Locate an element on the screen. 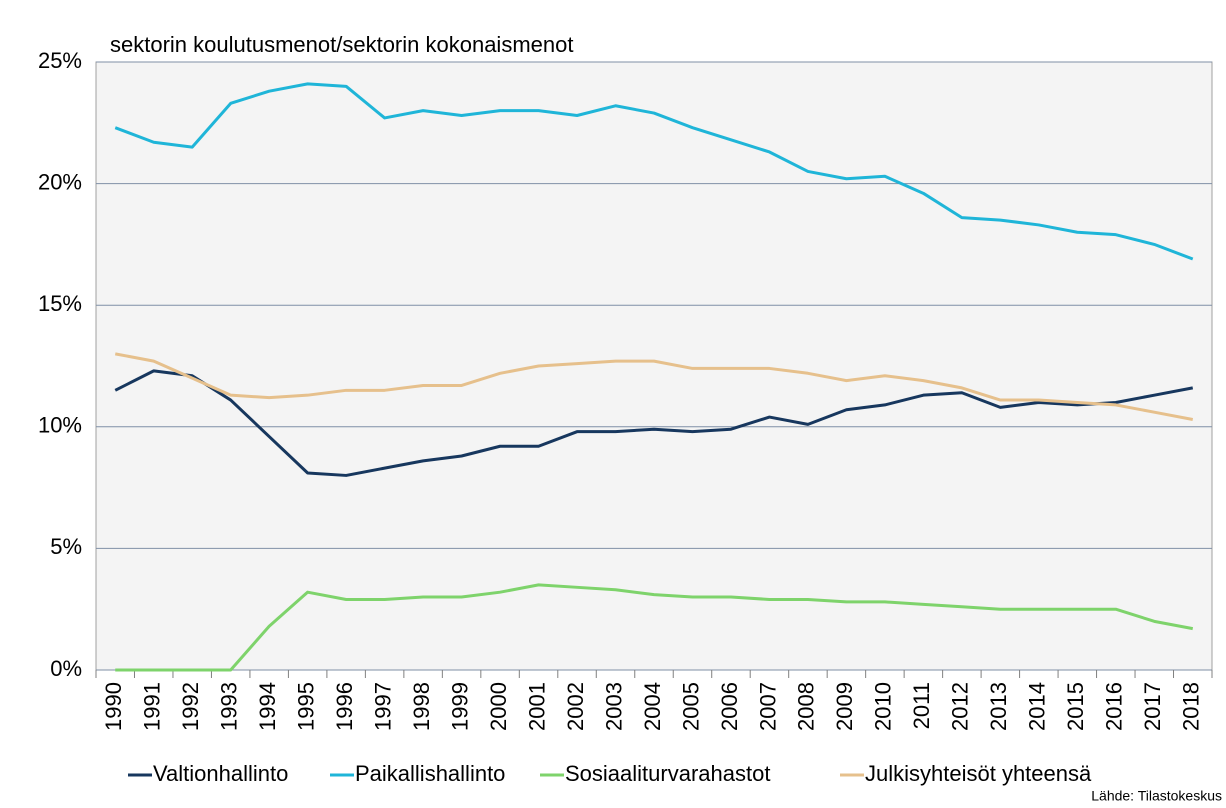 Image resolution: width=1226 pixels, height=808 pixels. x-tick-label: 1993 is located at coordinates (229, 706).